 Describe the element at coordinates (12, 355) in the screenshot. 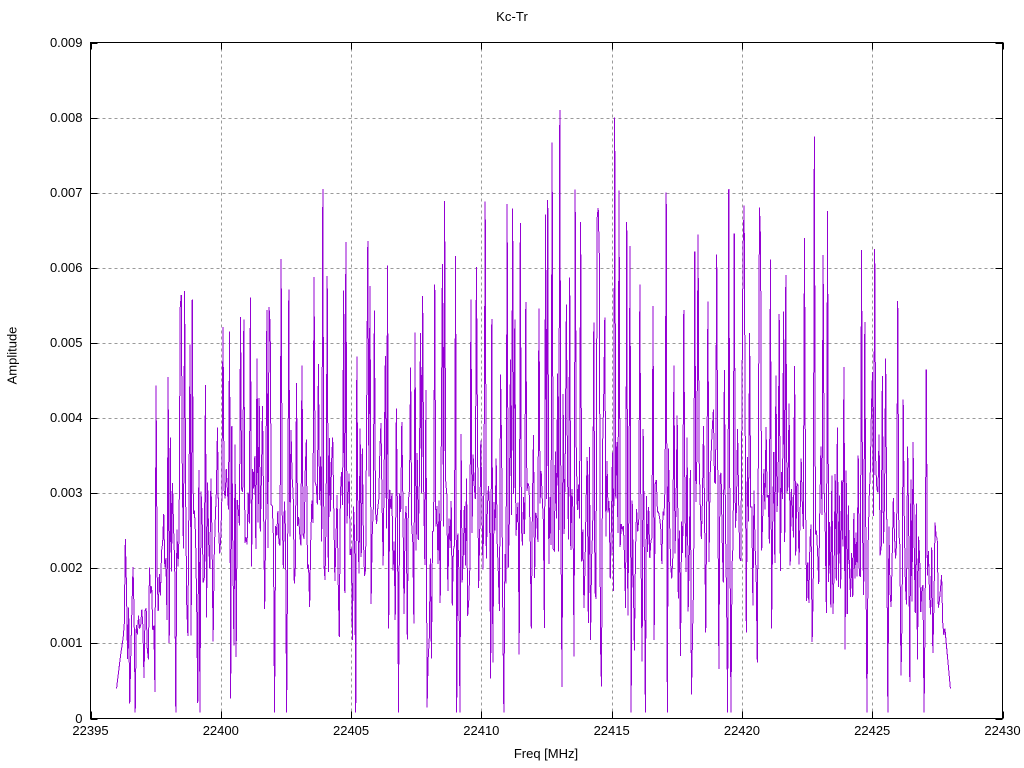

I see `y-axis-label: Amplitude` at that location.